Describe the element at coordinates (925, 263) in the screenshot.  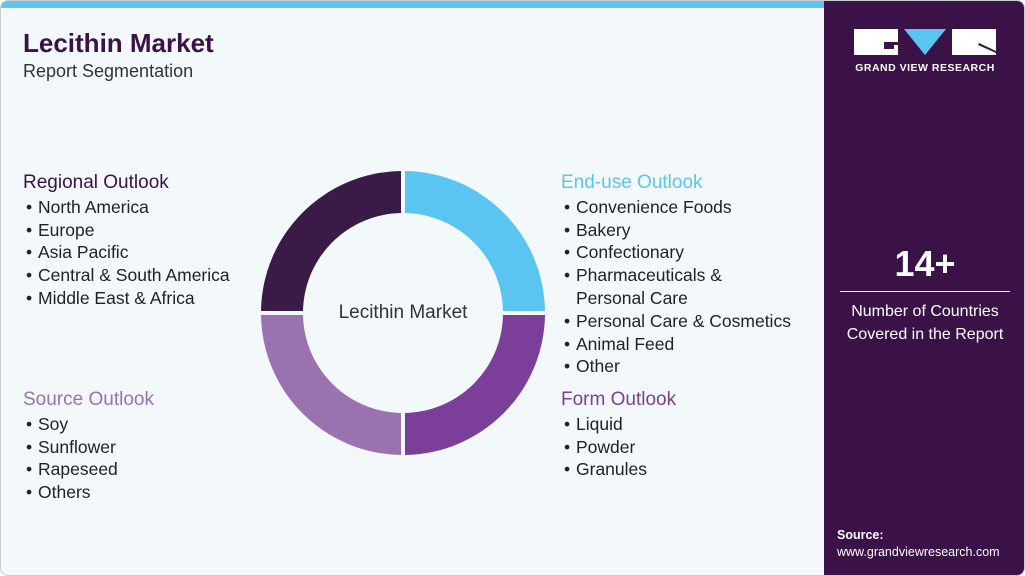
I see `stat-value: 14+` at that location.